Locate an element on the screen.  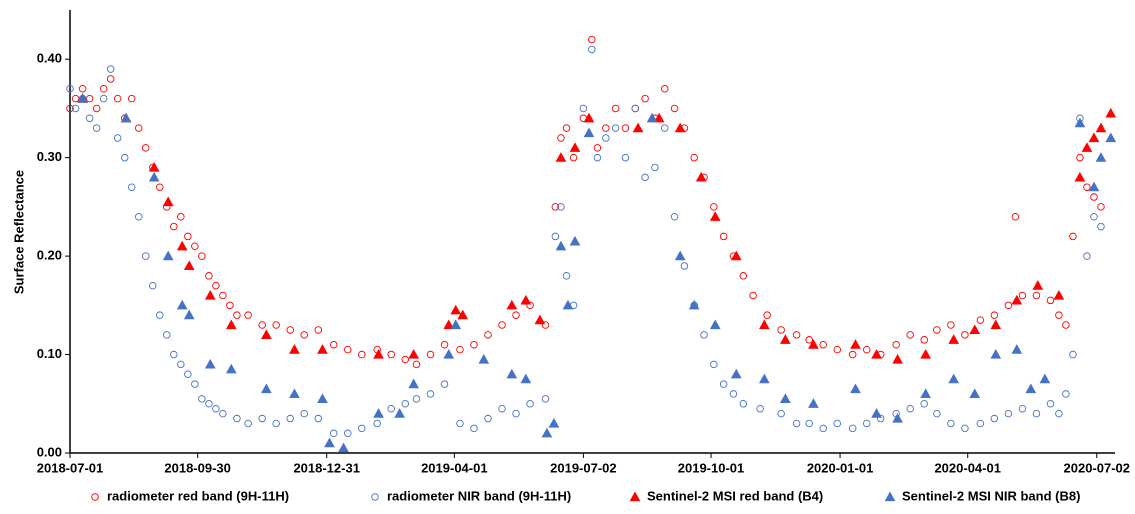
legend-label: Sentinel-2 MSI red band (B4) is located at coordinates (735, 495).